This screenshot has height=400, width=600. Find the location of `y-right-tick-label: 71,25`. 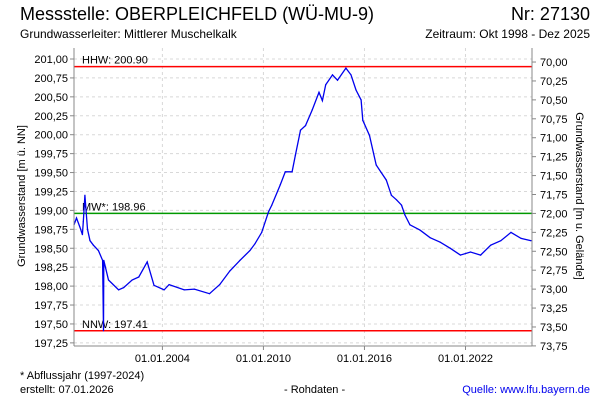

y-right-tick-label: 71,25 is located at coordinates (554, 158).